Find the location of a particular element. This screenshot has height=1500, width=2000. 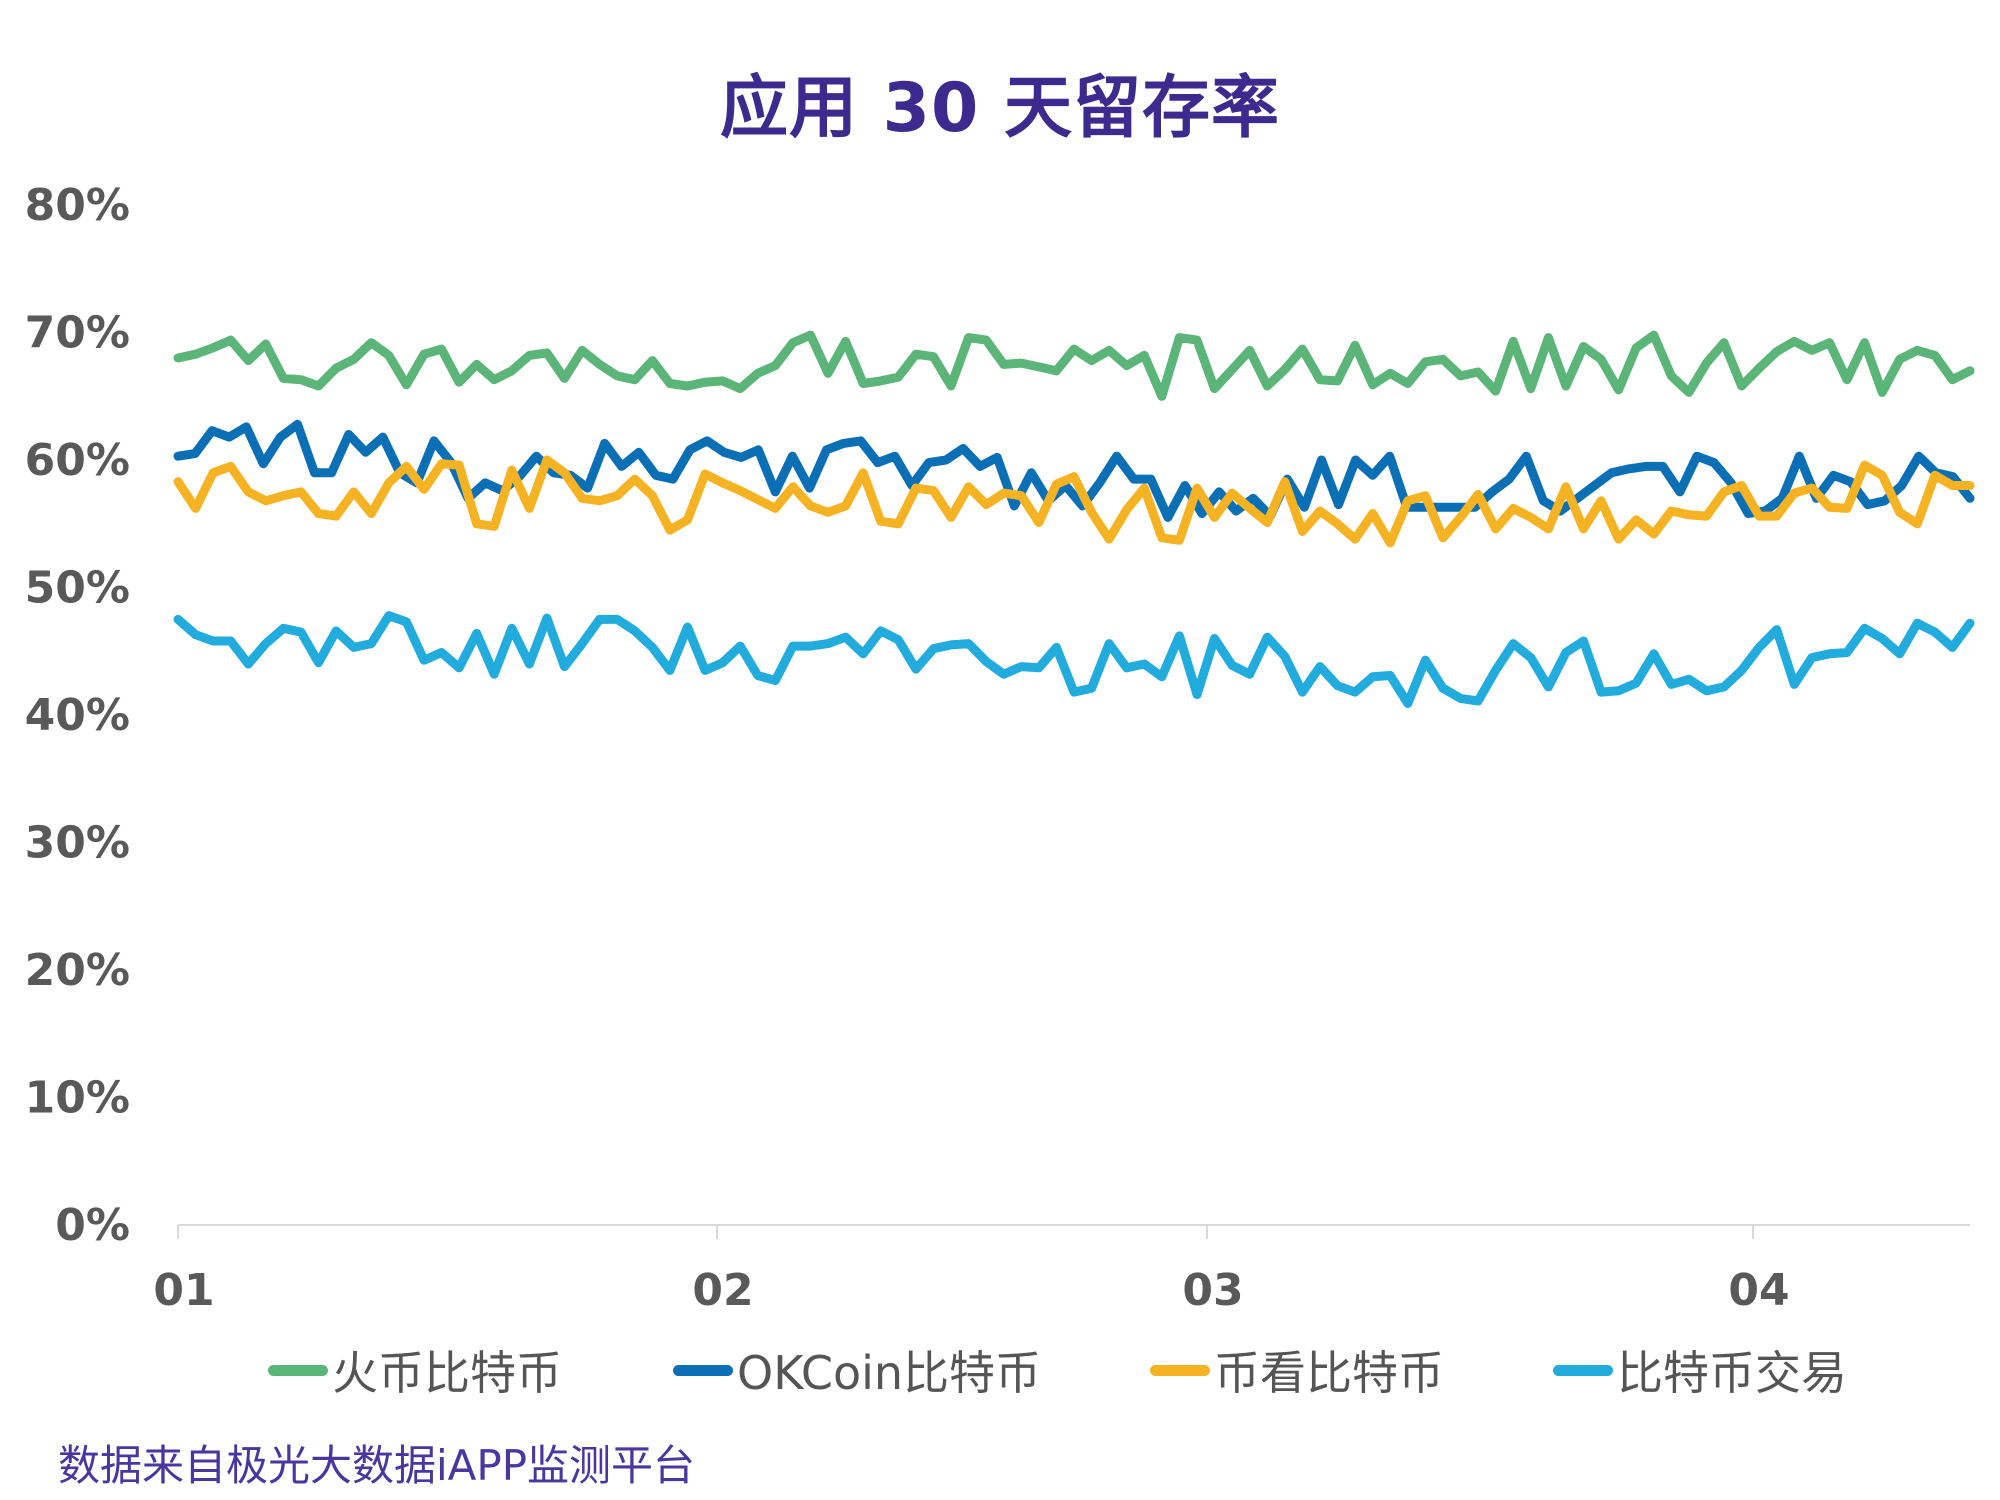

legend-item: 比特币交易 is located at coordinates (1700, 1370).